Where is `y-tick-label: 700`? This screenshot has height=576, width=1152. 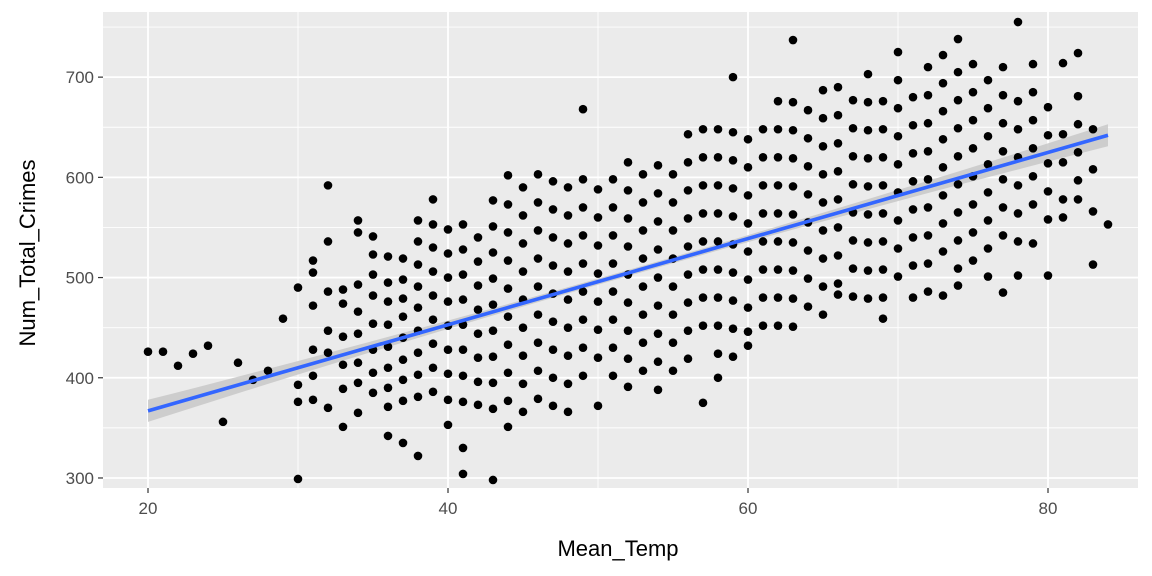
y-tick-label: 700 is located at coordinates (80, 77).